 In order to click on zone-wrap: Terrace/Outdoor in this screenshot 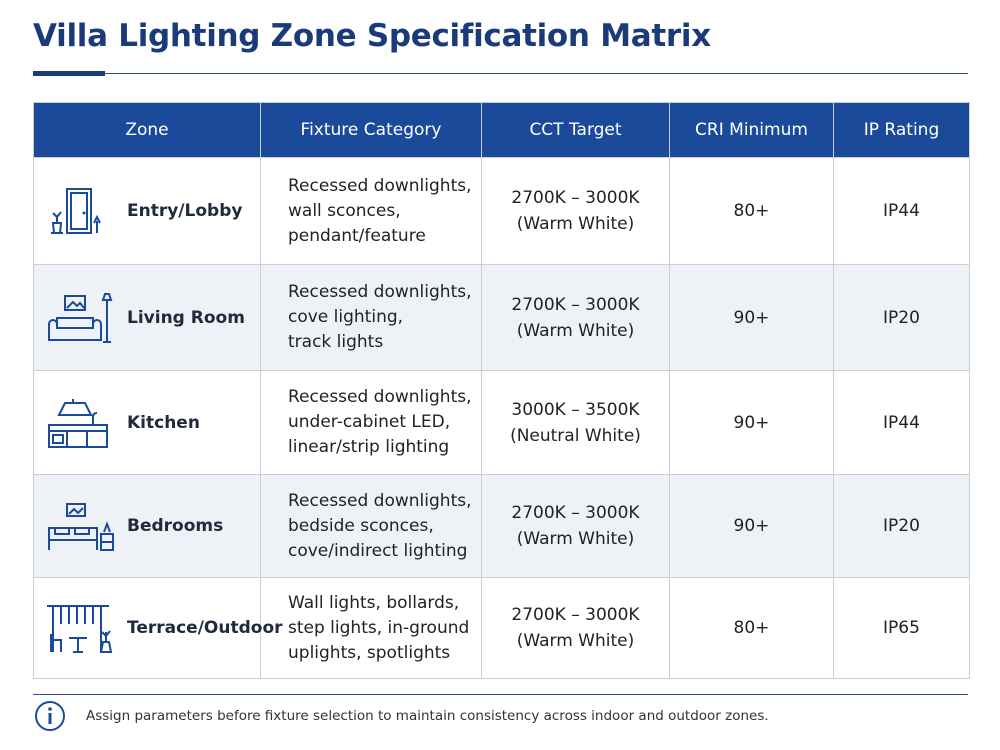, I will do `click(159, 628)`.